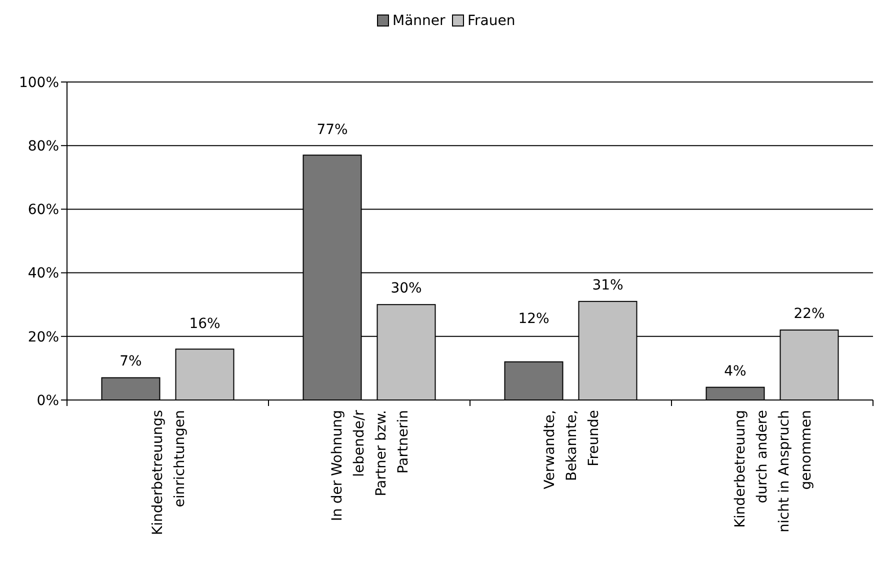 This screenshot has height=577, width=875. What do you see at coordinates (534, 318) in the screenshot?
I see `data-label: 12%` at bounding box center [534, 318].